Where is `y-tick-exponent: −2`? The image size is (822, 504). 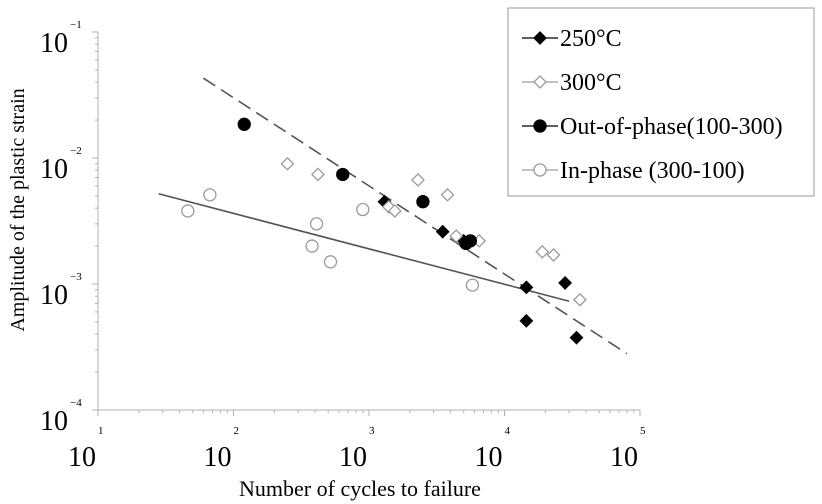
y-tick-exponent: −2 is located at coordinates (76, 151).